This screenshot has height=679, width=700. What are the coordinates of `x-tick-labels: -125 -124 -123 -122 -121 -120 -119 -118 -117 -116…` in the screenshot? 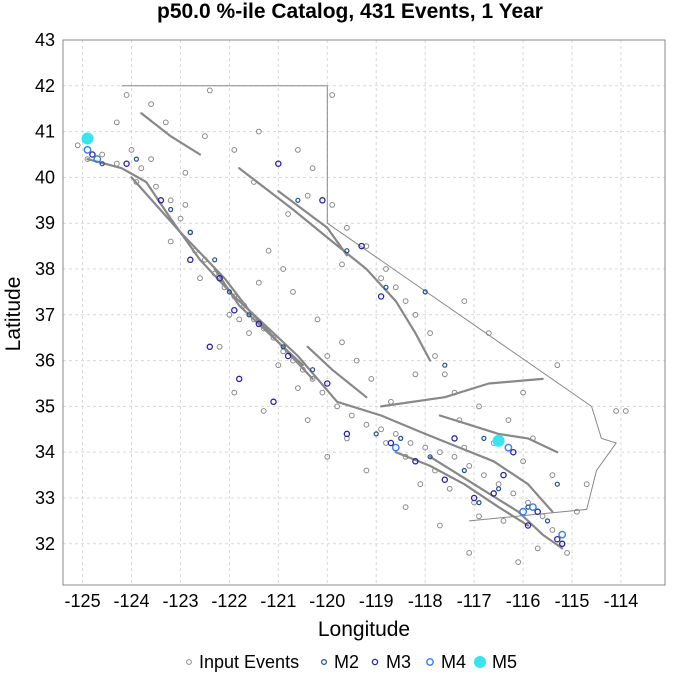 It's located at (352, 601).